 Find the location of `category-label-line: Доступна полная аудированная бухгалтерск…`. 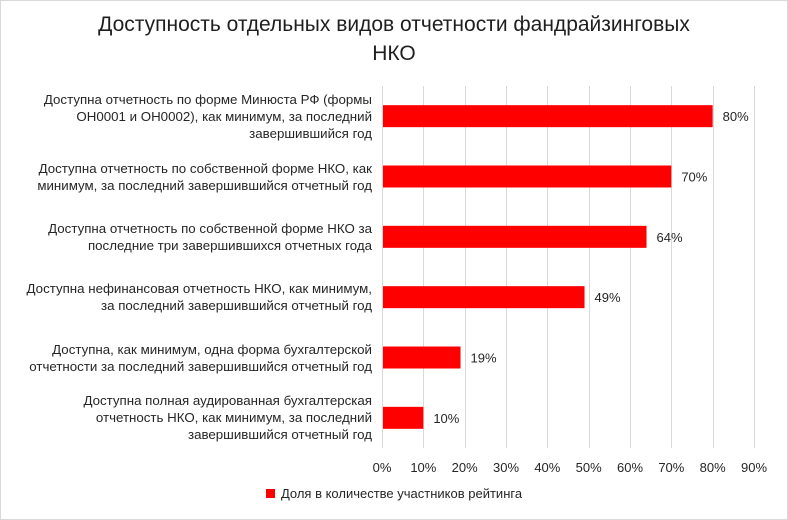

category-label-line: Доступна полная аудированная бухгалтерск… is located at coordinates (227, 401).